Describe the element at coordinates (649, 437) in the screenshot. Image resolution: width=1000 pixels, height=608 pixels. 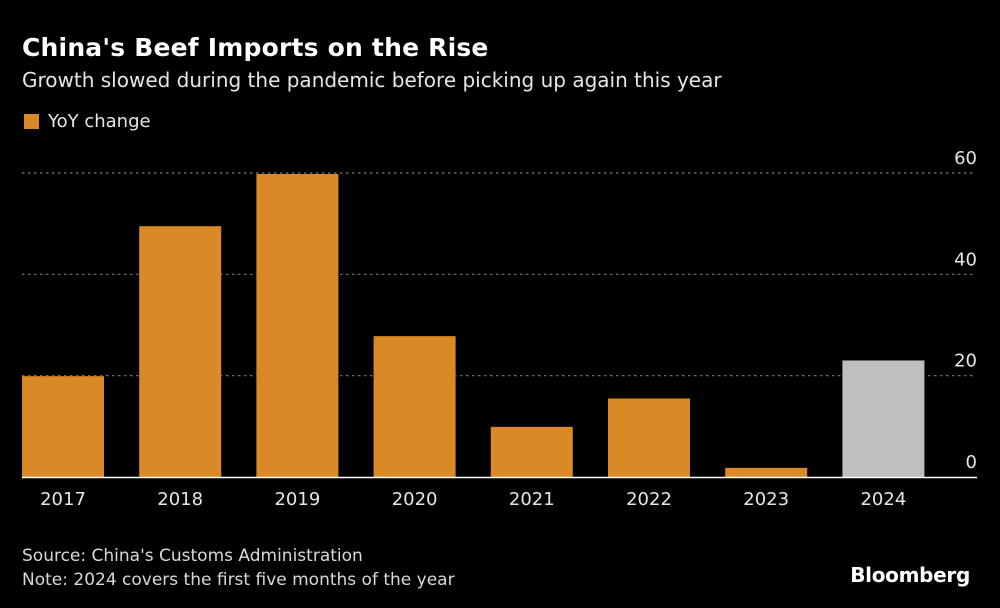
I see `bar-2022` at that location.